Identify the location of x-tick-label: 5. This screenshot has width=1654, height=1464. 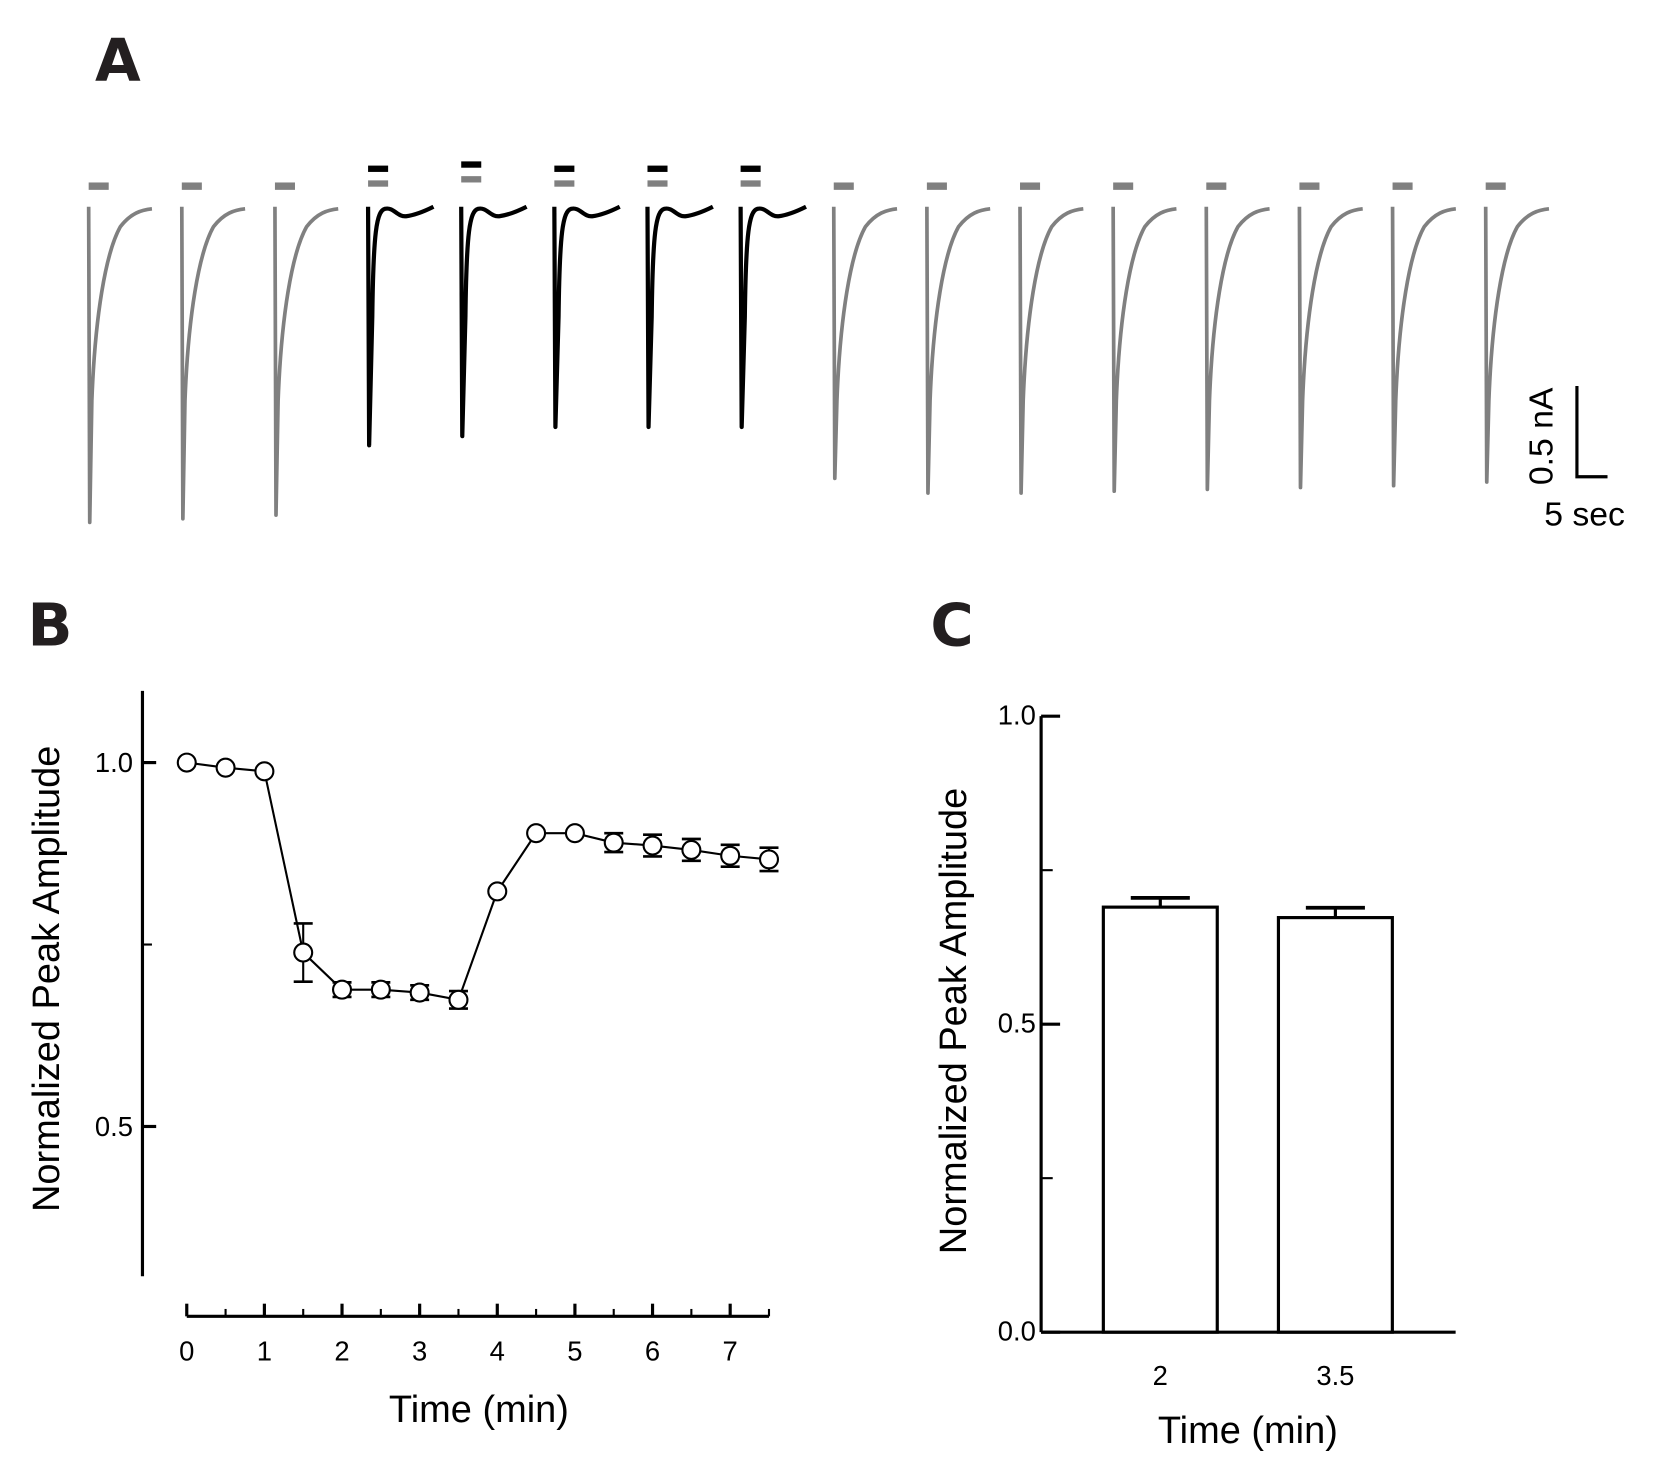
(574, 1351).